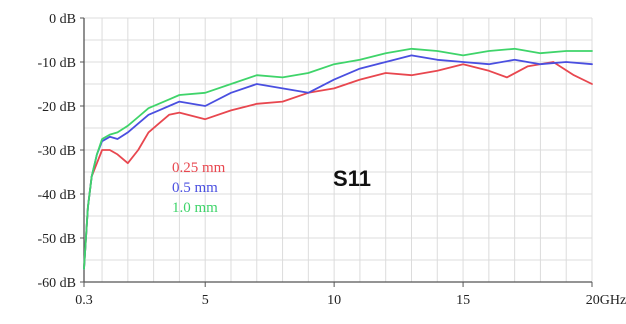  Describe the element at coordinates (606, 300) in the screenshot. I see `x-tick-label: 20GHz` at that location.